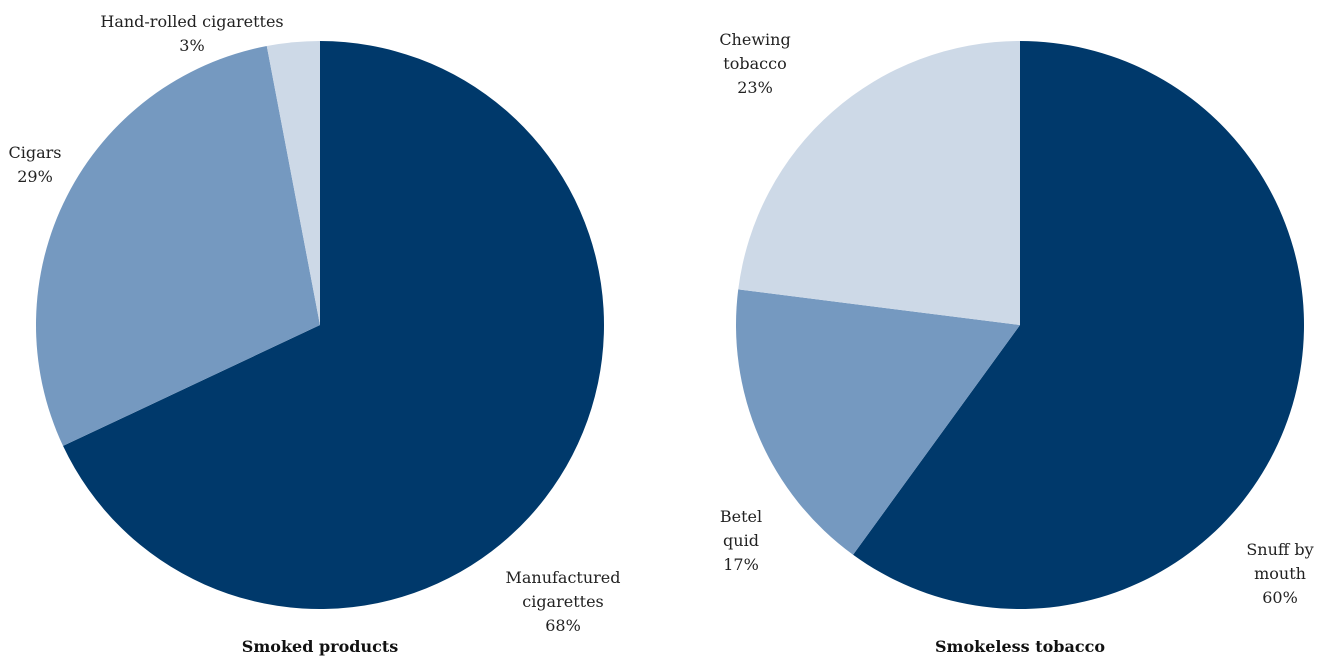 Image resolution: width=1330 pixels, height=659 pixels. Describe the element at coordinates (562, 577) in the screenshot. I see `label-line: Manufactured` at that location.